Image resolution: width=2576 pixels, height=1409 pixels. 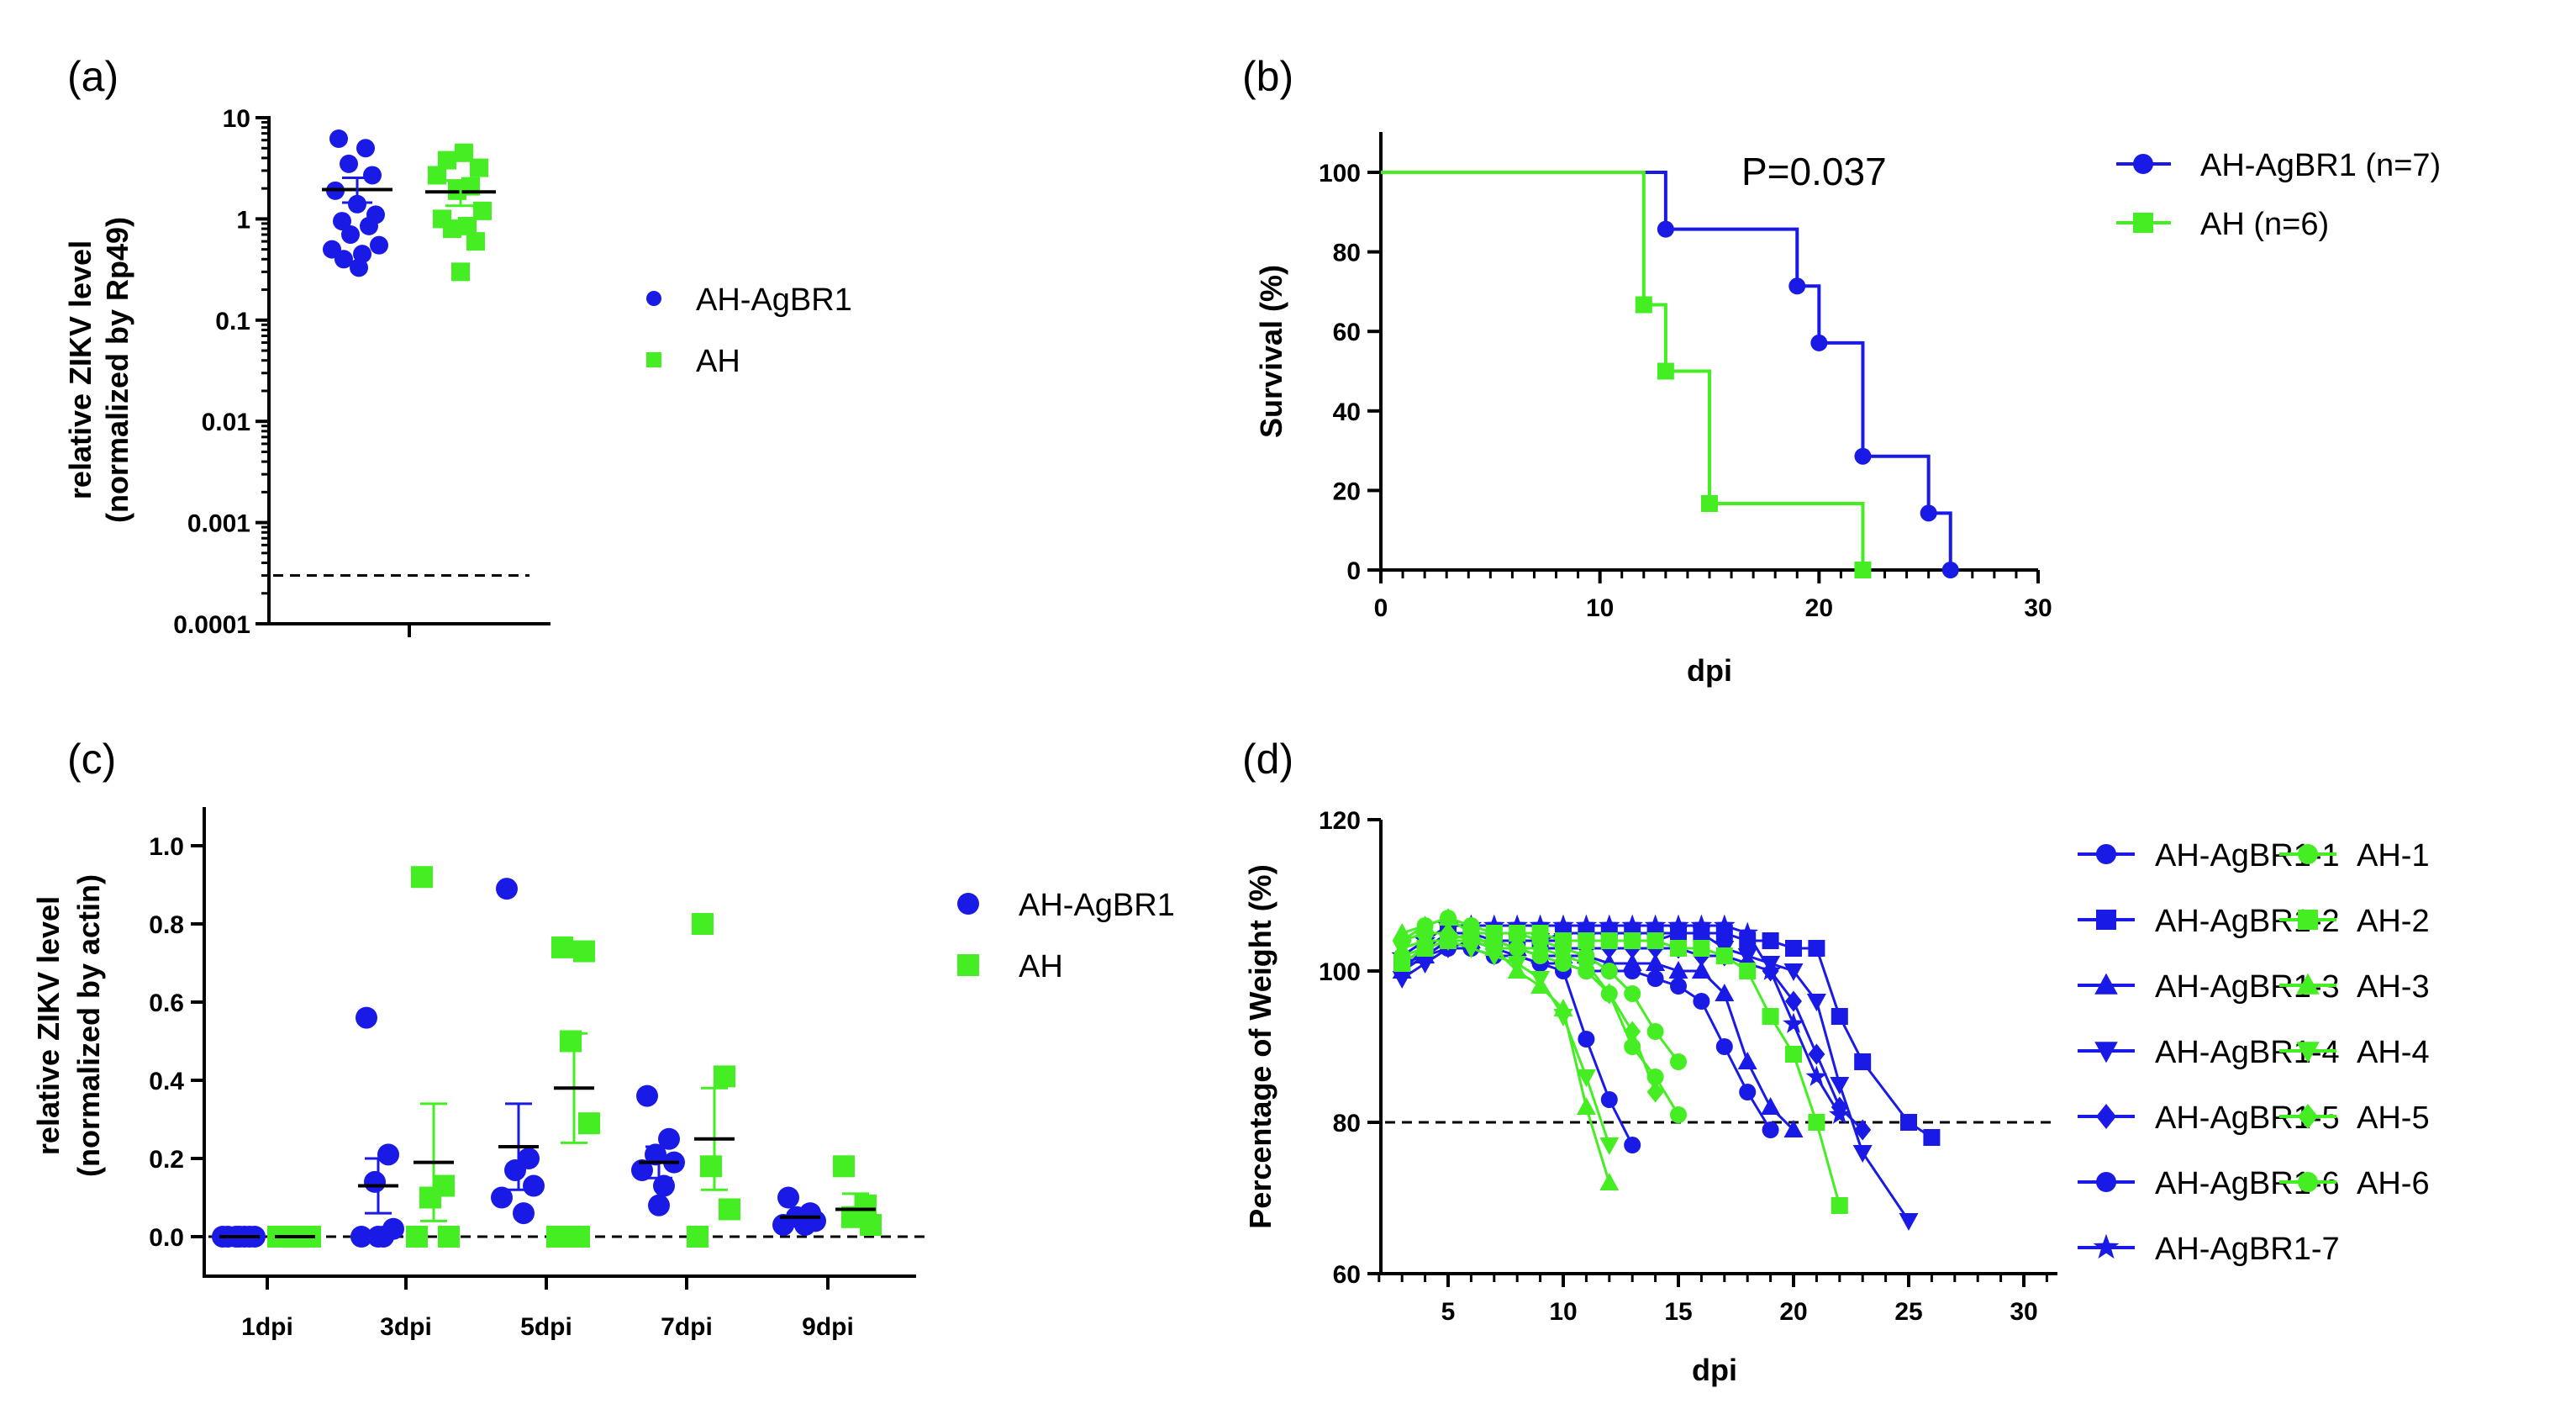 I want to click on a-y-tick-label: 1, so click(x=243, y=220).